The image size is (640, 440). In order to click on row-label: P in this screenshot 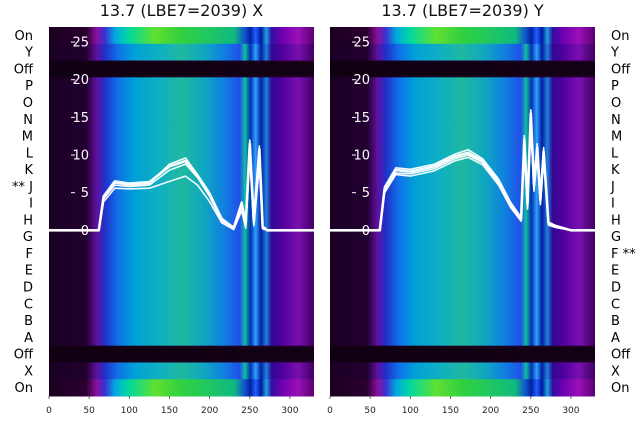, I will do `click(615, 86)`.